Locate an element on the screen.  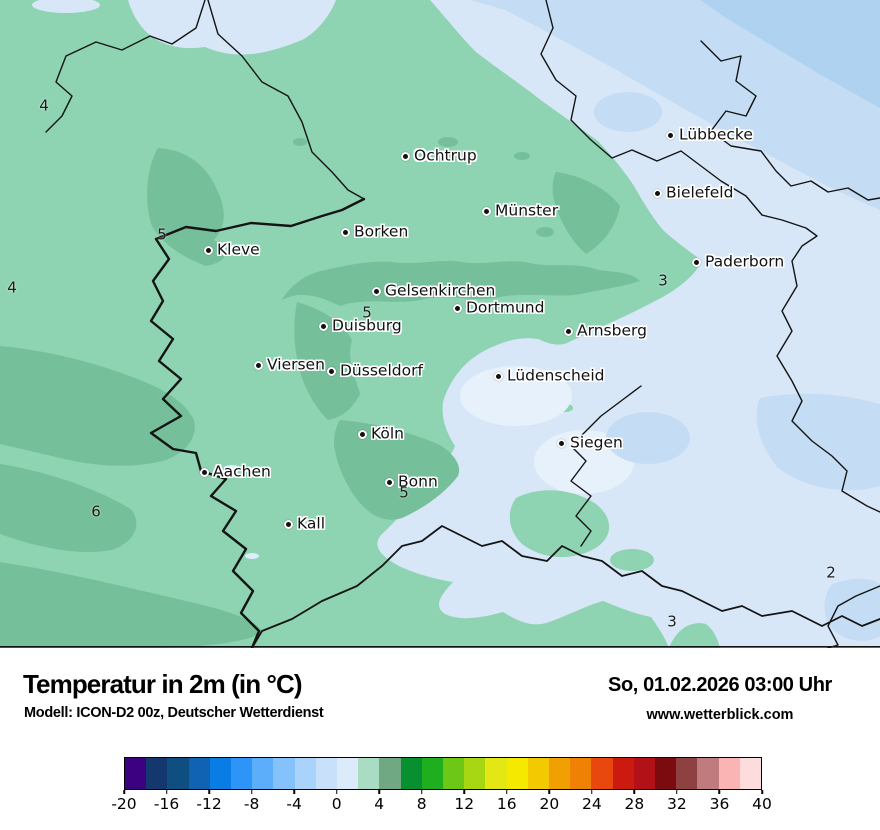
city-label: Viersen is located at coordinates (296, 364).